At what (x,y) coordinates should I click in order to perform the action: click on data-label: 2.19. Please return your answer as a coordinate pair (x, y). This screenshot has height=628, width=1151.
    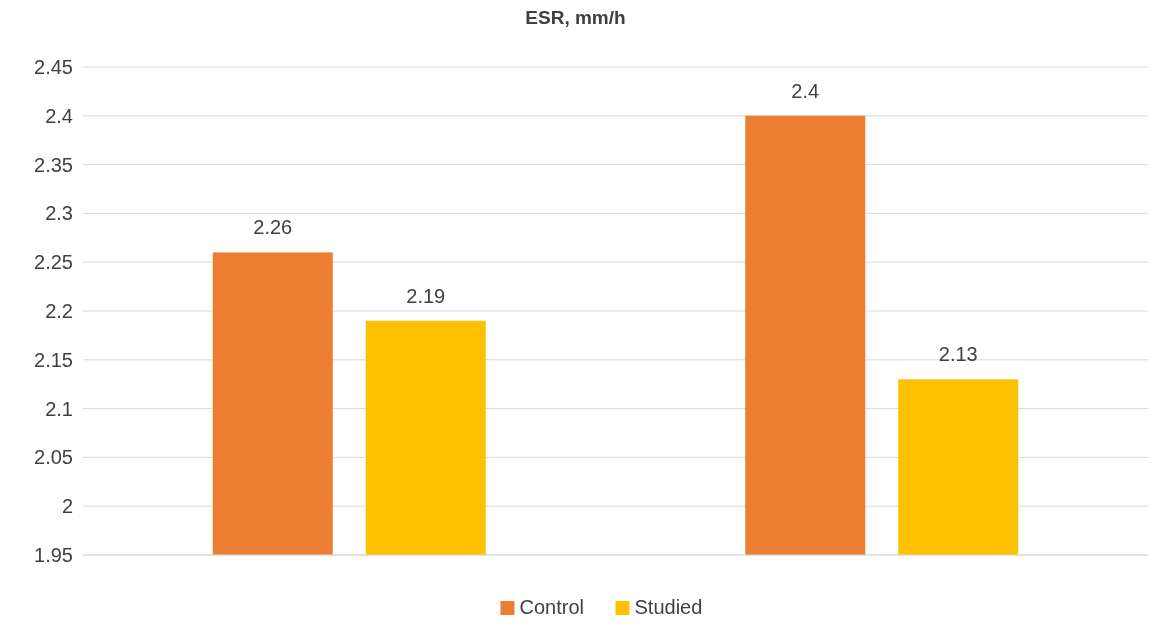
    Looking at the image, I should click on (426, 295).